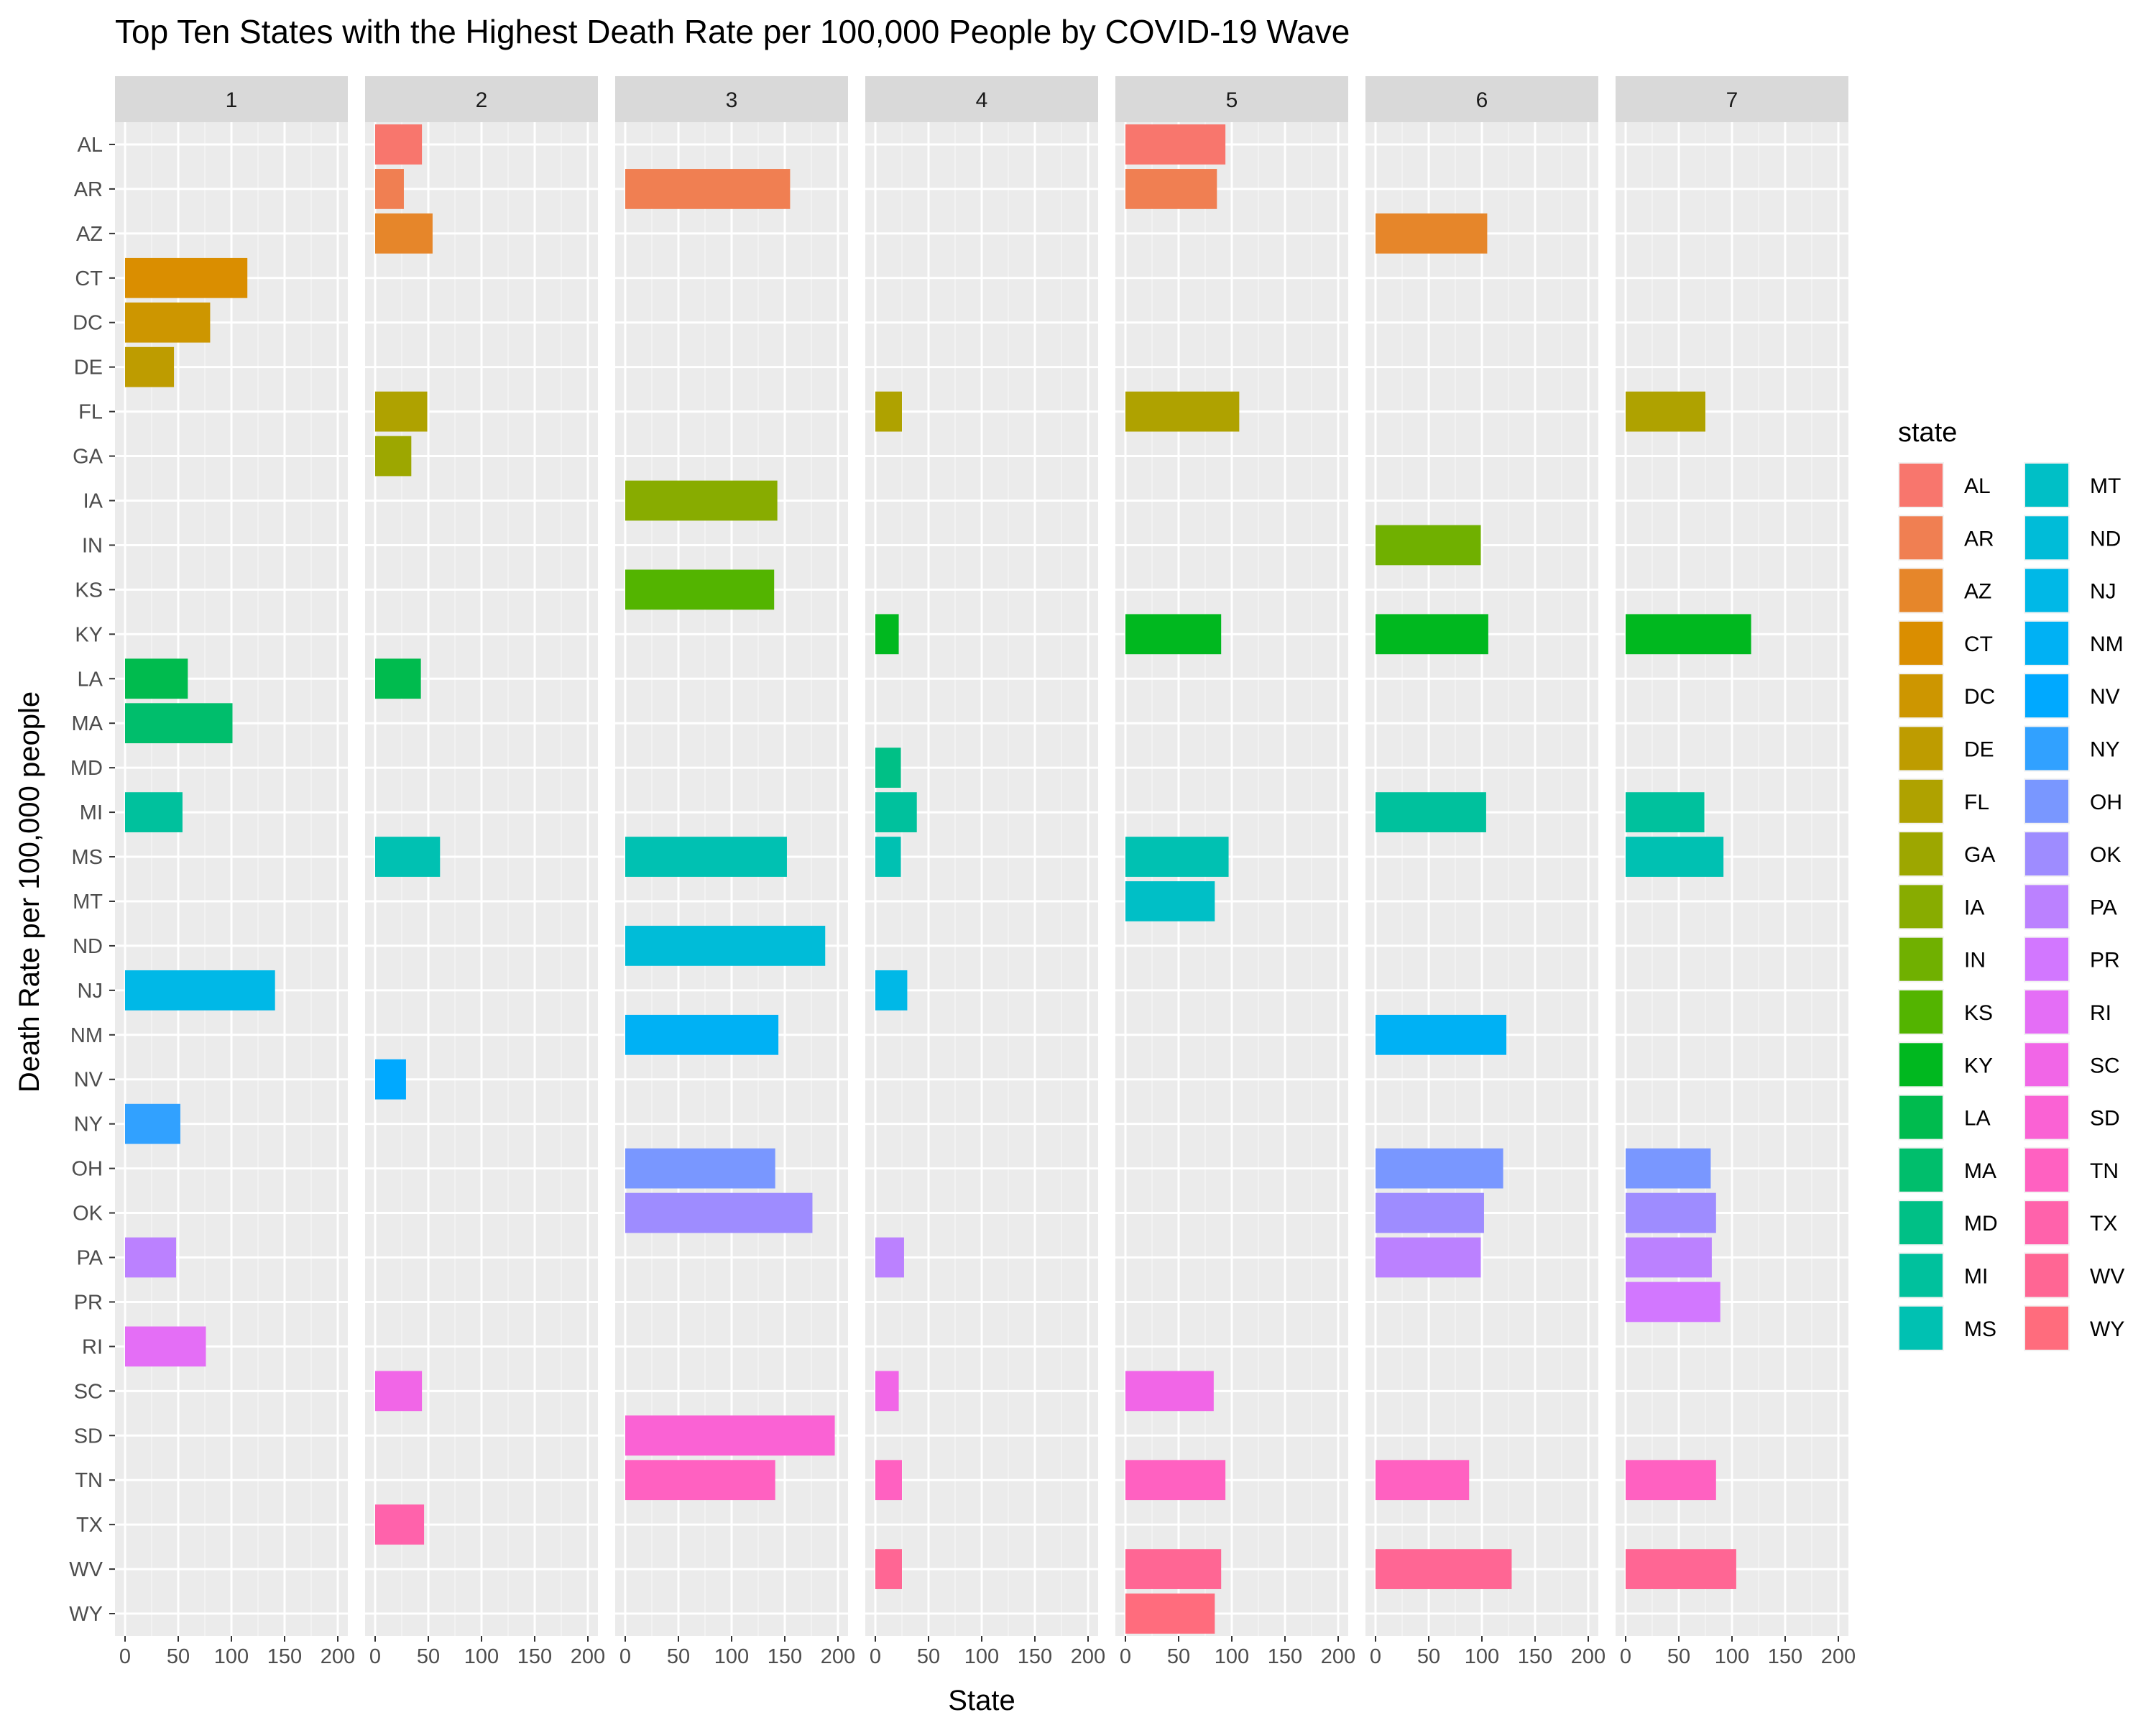 This screenshot has height=1725, width=2156. Describe the element at coordinates (86, 768) in the screenshot. I see `y-tick-label: MD` at that location.